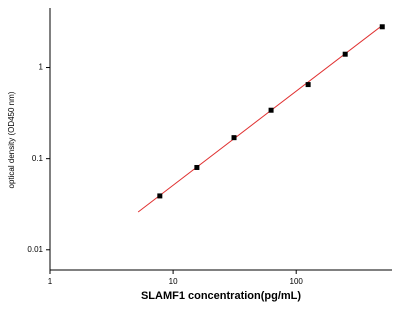 The height and width of the screenshot is (312, 400). What do you see at coordinates (173, 281) in the screenshot?
I see `x-tick-label: 10` at bounding box center [173, 281].